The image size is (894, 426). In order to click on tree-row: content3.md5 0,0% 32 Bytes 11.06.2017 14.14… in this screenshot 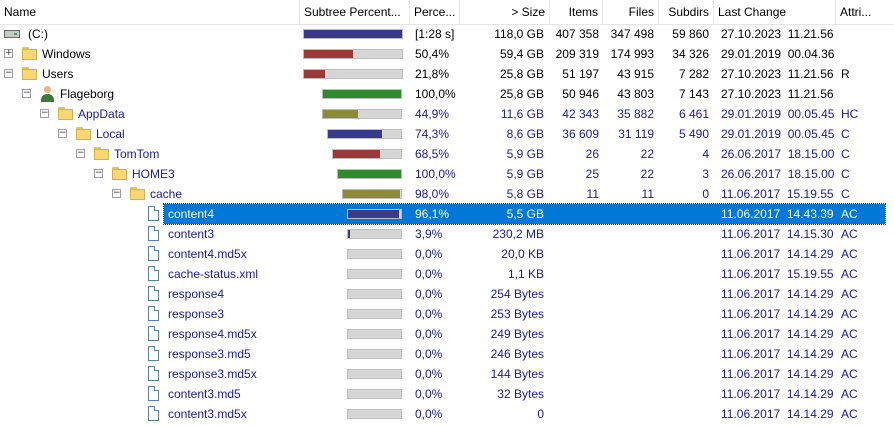, I will do `click(447, 394)`.